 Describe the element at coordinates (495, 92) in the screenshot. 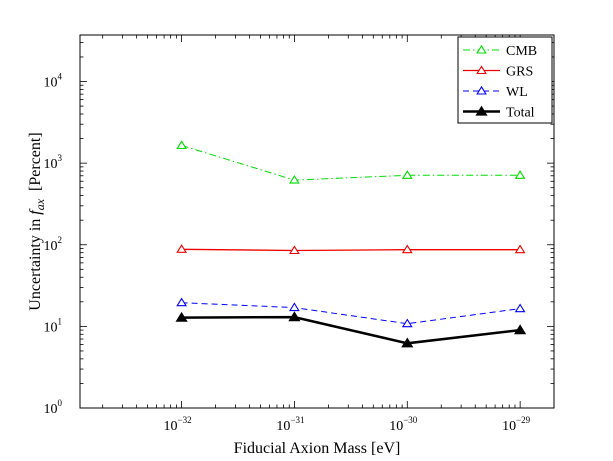

I see `legend-entry-wl: WL` at that location.